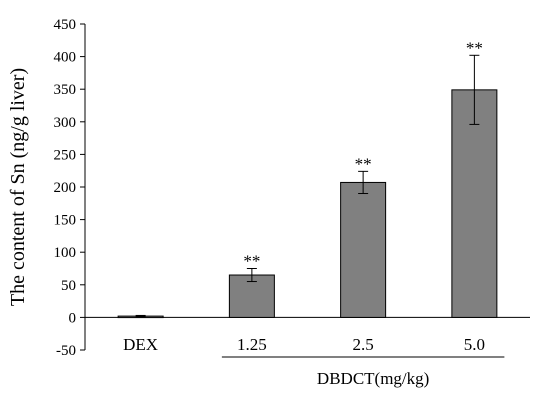  Describe the element at coordinates (304, 344) in the screenshot. I see `category-labels: DEX 1.25 2.5 5.0` at that location.